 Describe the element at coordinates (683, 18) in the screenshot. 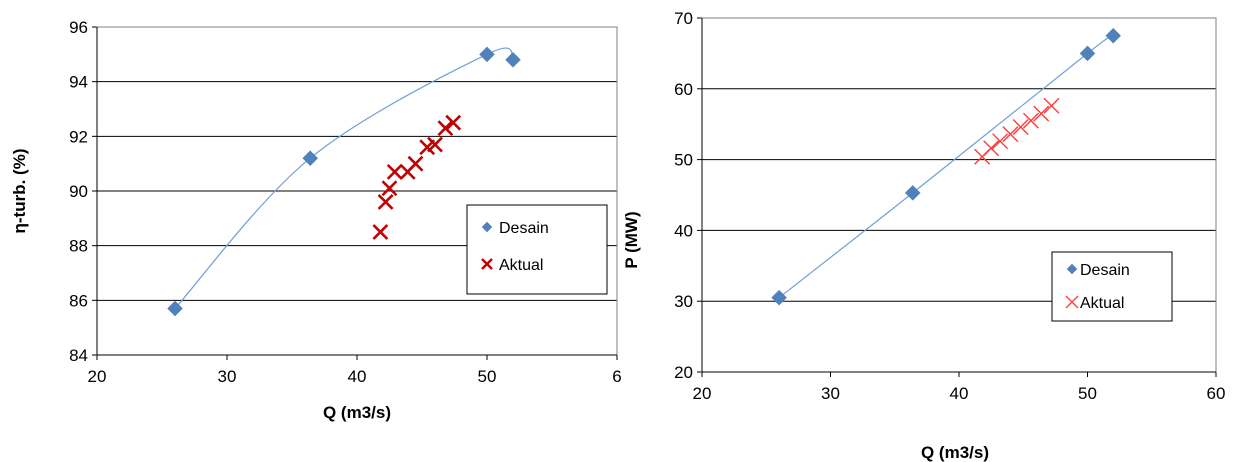

I see `y-tick-label: 70` at that location.